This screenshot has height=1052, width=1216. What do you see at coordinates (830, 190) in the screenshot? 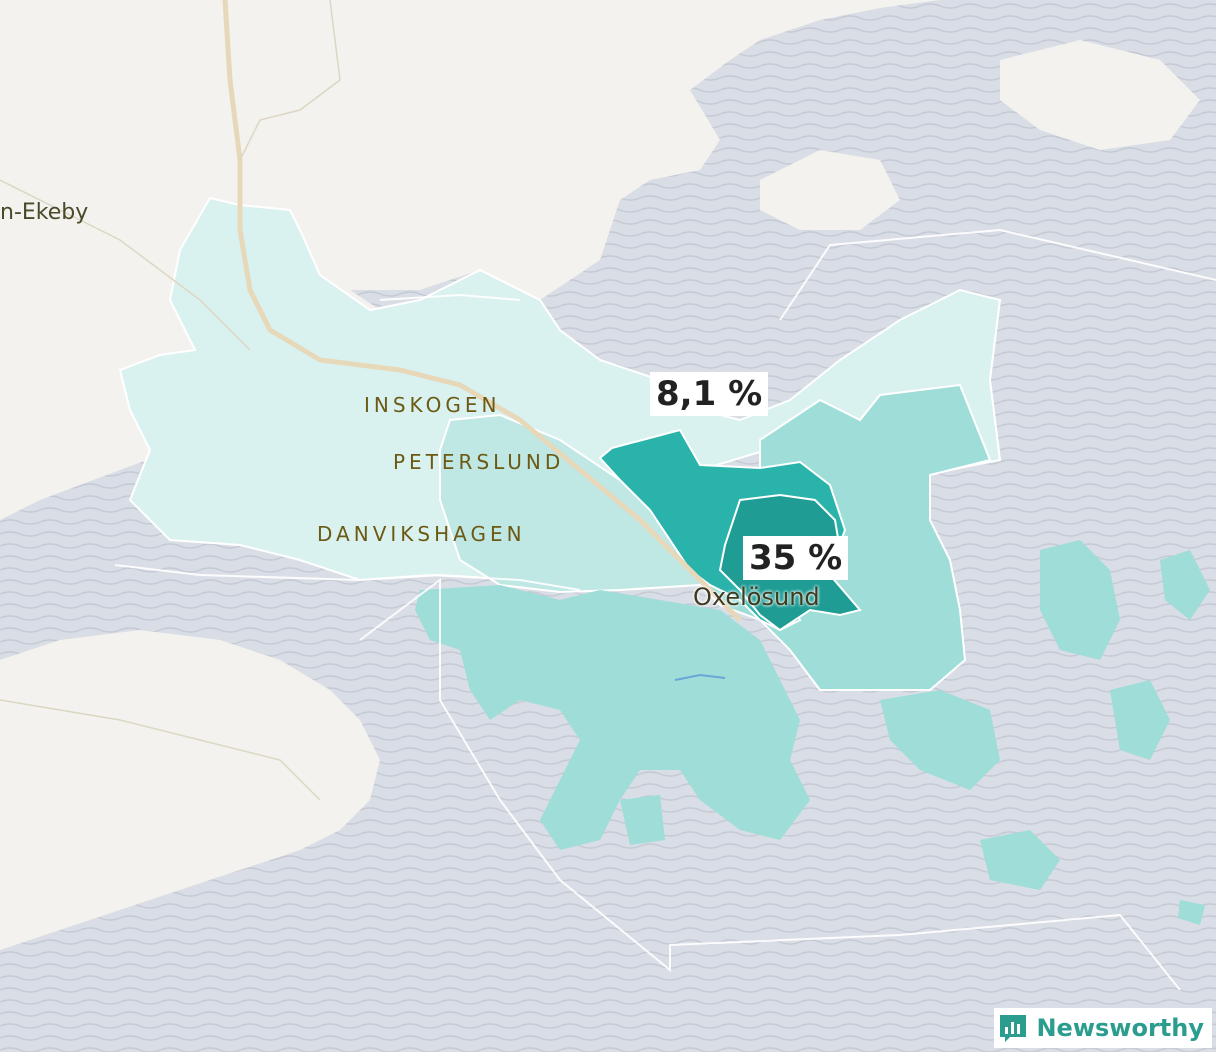
I see `island-north` at bounding box center [830, 190].